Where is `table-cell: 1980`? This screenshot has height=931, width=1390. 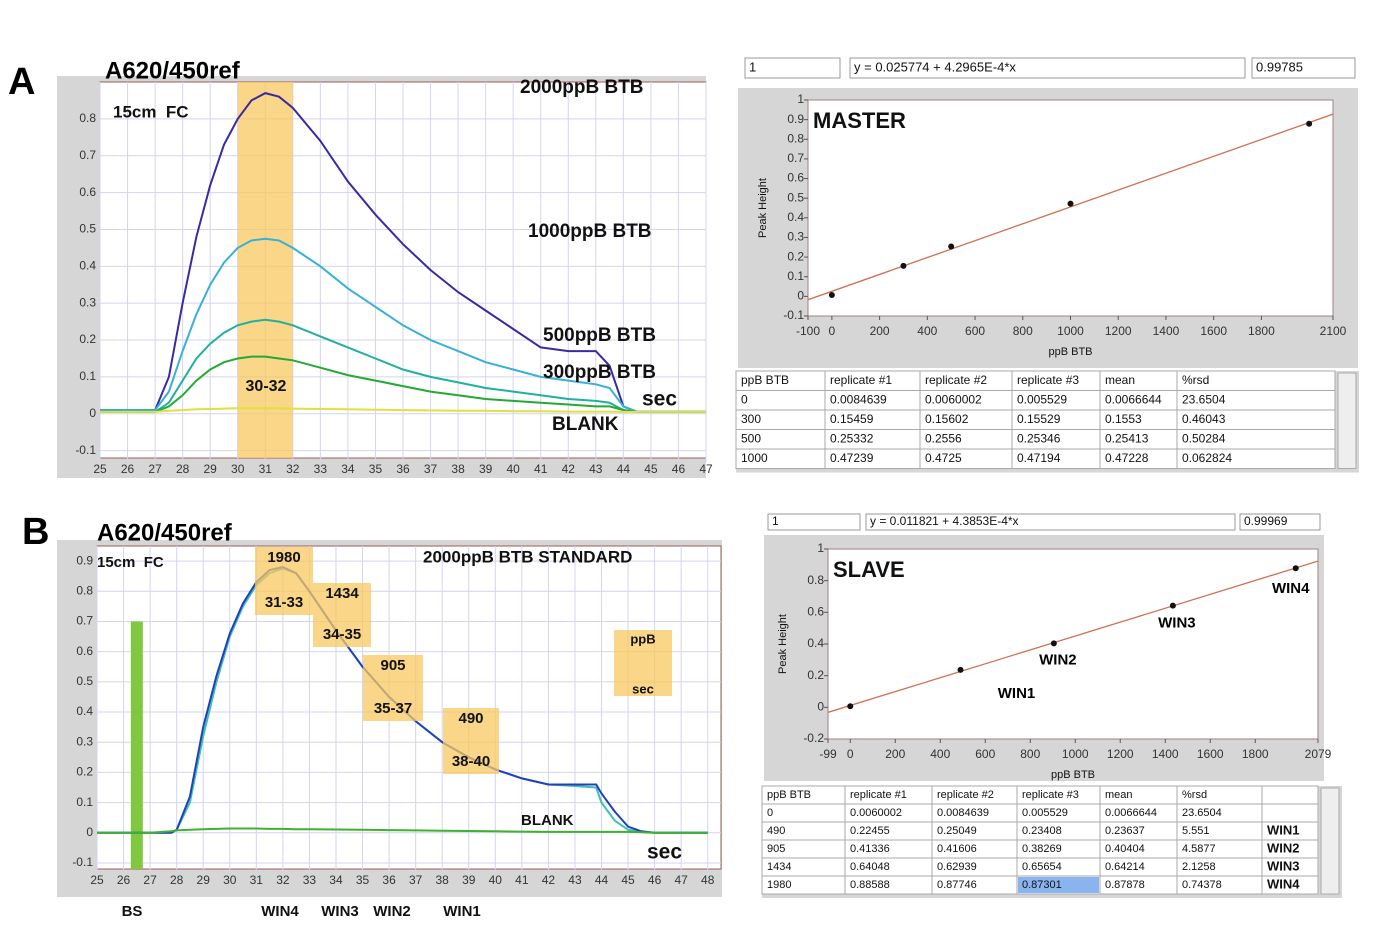 table-cell: 1980 is located at coordinates (779, 885).